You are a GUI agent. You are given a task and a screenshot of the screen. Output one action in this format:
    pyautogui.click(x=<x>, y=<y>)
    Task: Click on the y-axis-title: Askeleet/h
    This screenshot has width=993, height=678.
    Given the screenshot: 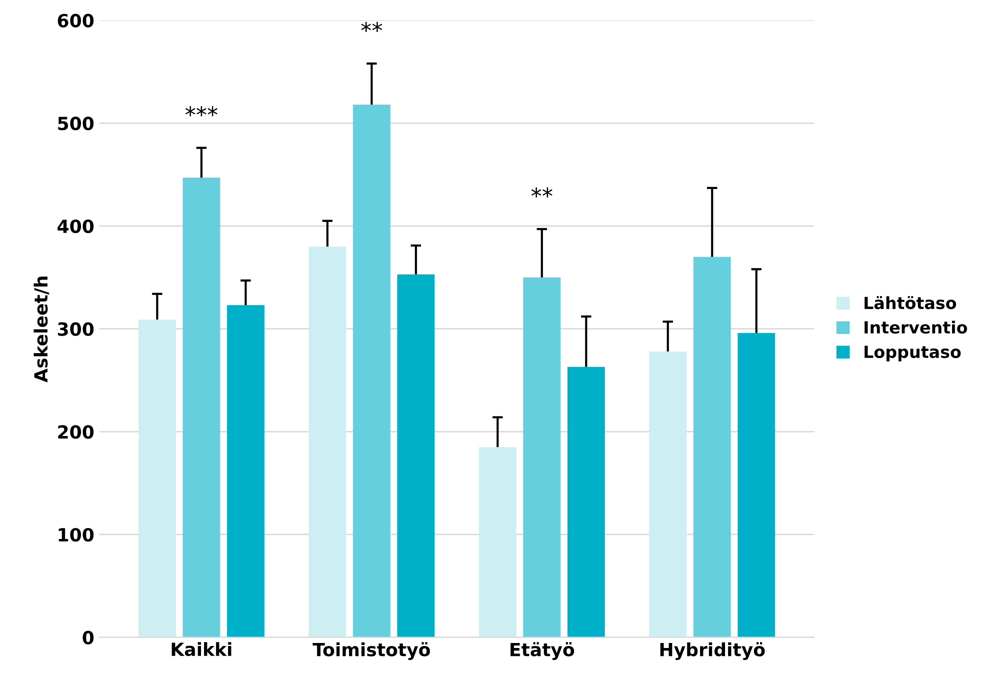 What is the action you would take?
    pyautogui.click(x=42, y=329)
    